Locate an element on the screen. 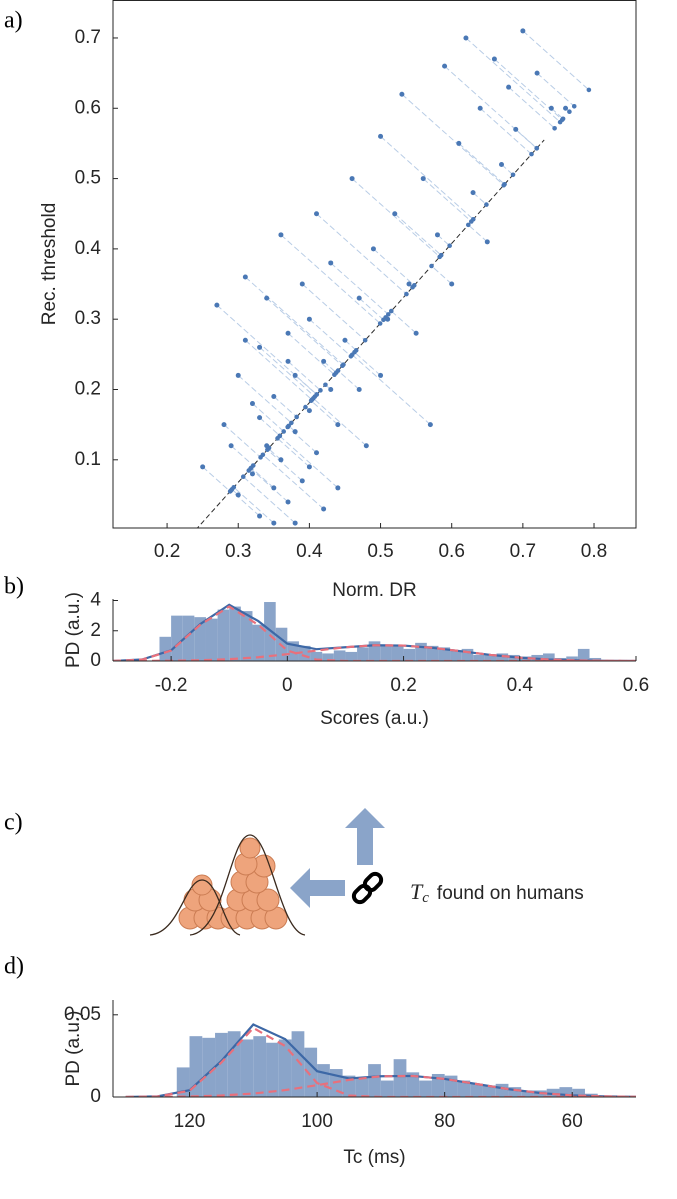 This screenshot has height=1199, width=677. x-axis-label: Norm. DR is located at coordinates (374, 590).